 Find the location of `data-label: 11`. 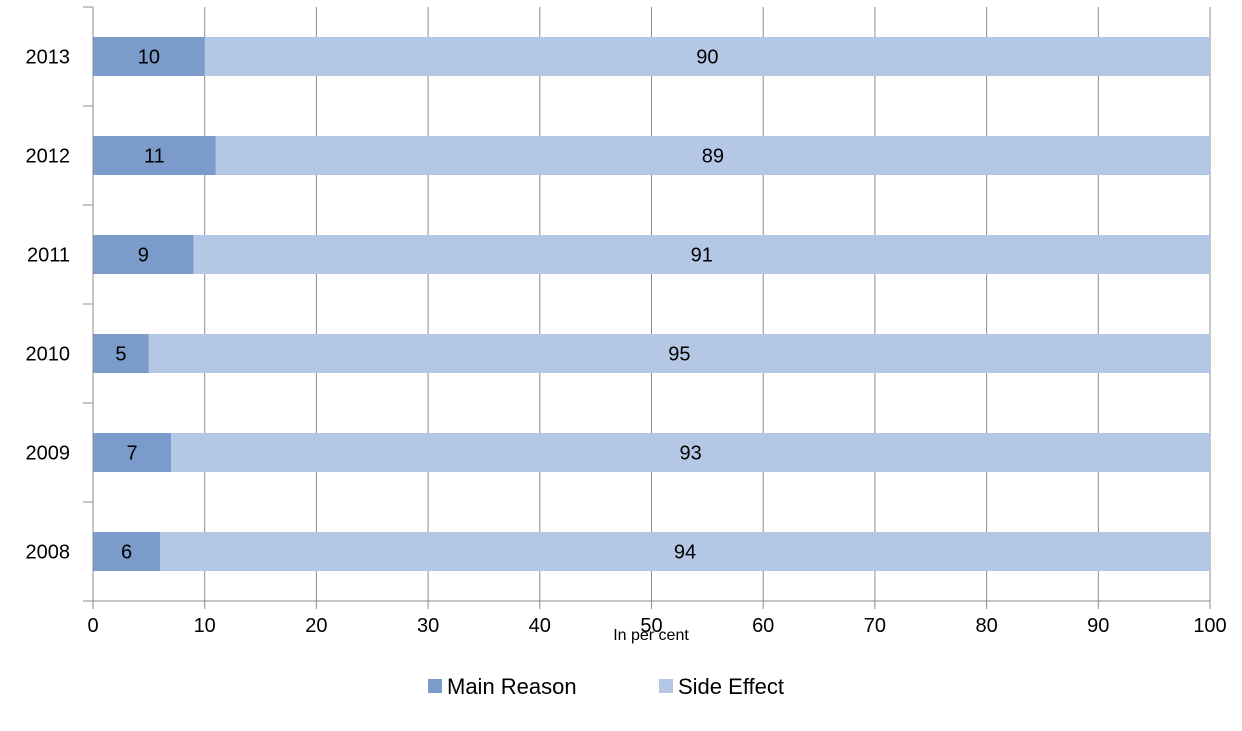

data-label: 11 is located at coordinates (154, 157).